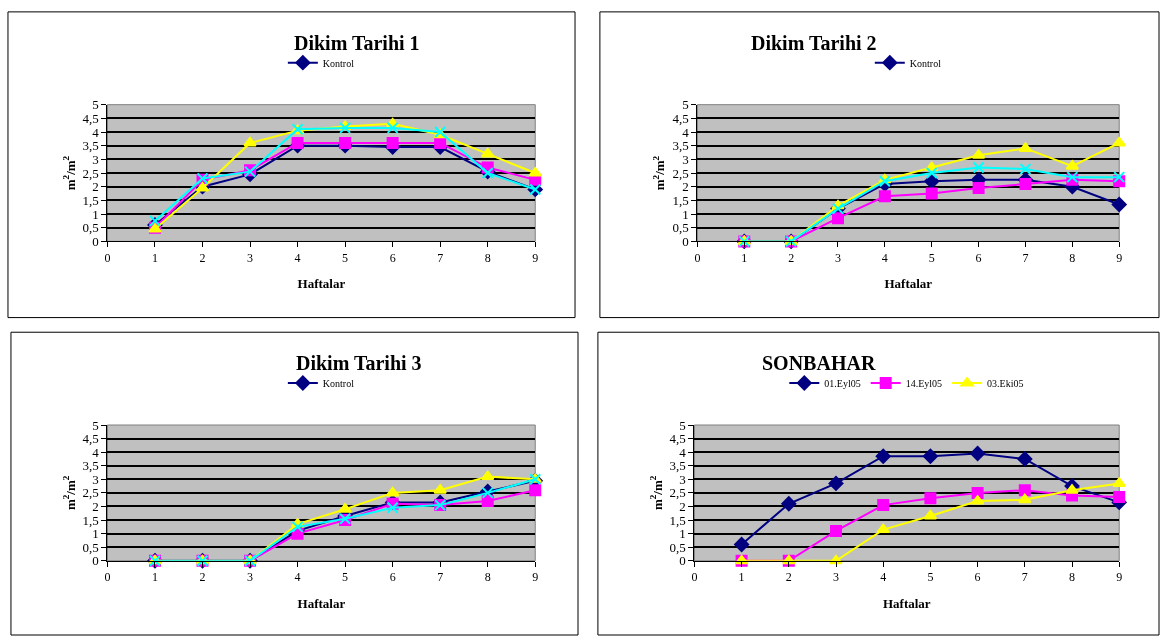 This screenshot has width=1162, height=643. What do you see at coordinates (359, 363) in the screenshot?
I see `chart-title: Dikim Tarihi 3` at bounding box center [359, 363].